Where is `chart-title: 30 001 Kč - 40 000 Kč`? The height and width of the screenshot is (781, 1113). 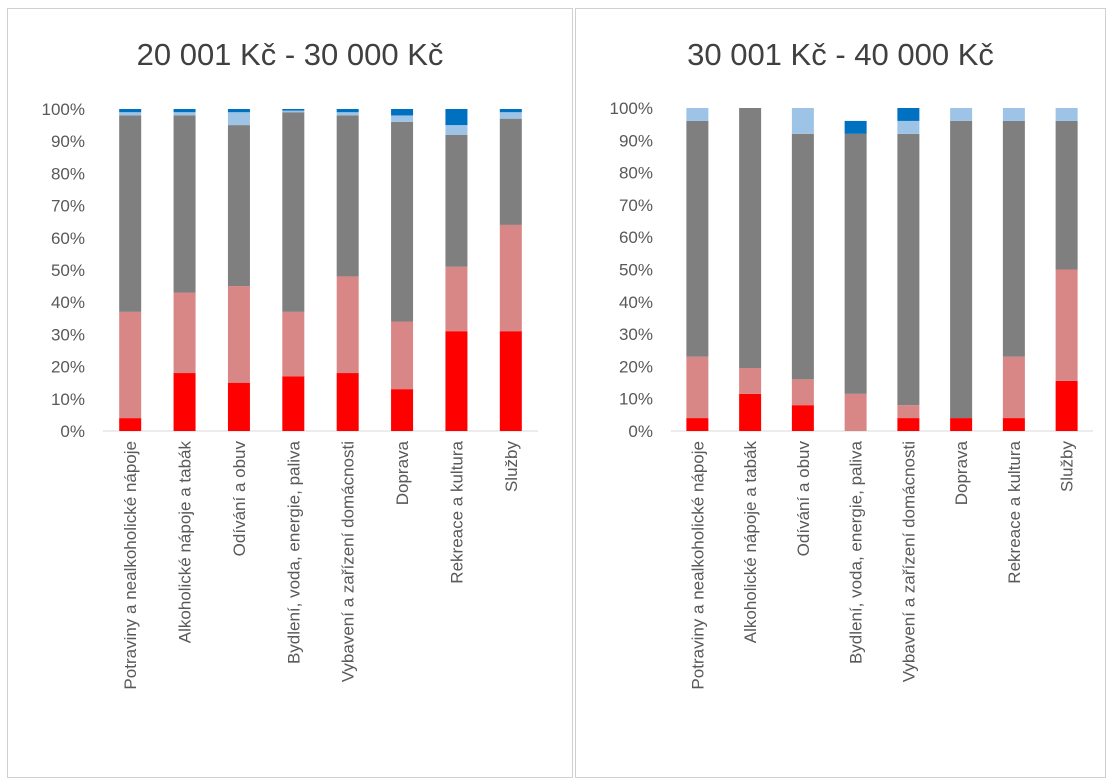
chart-title: 30 001 Kč - 40 000 Kč is located at coordinates (840, 54).